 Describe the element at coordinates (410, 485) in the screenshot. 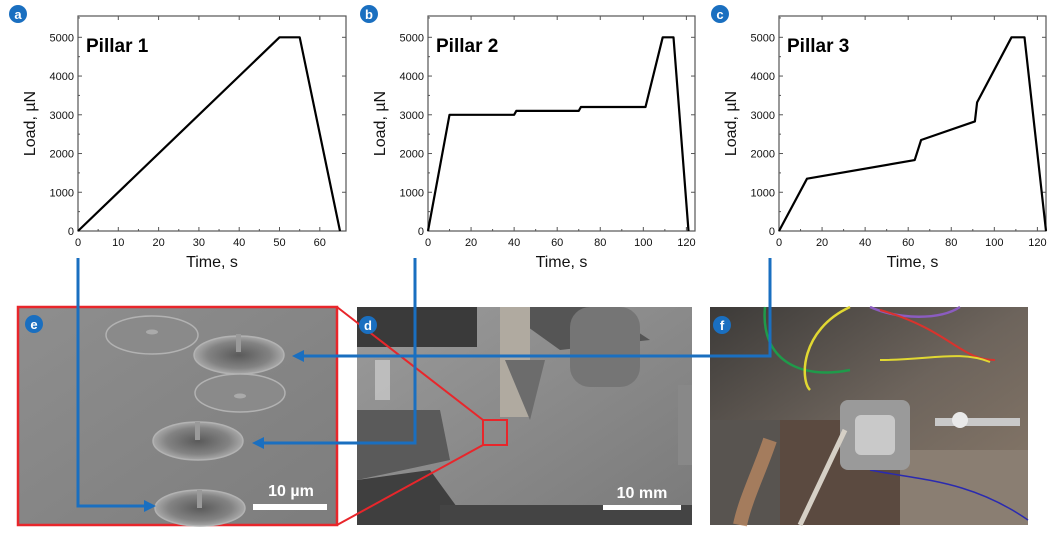

I see `zoom-connector-bottom` at that location.